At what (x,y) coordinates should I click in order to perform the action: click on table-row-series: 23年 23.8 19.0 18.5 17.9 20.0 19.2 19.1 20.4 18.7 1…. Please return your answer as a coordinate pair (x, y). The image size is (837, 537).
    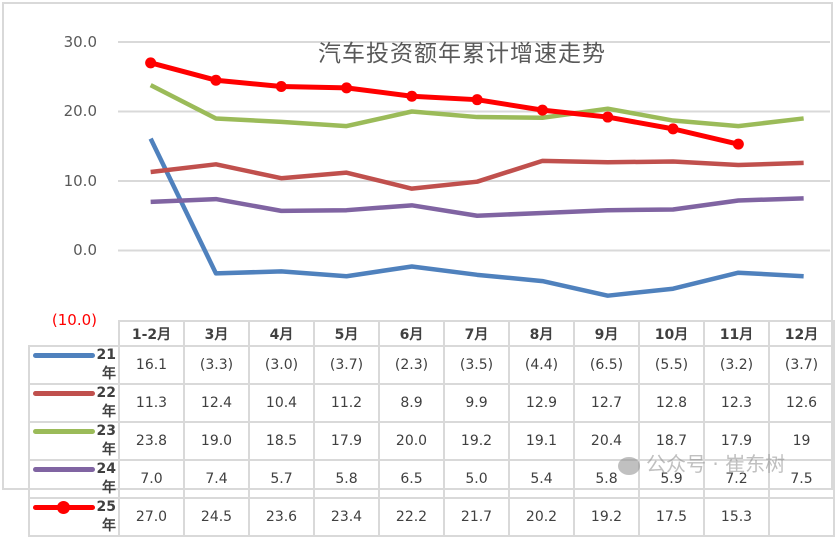
    Looking at the image, I should click on (431, 441).